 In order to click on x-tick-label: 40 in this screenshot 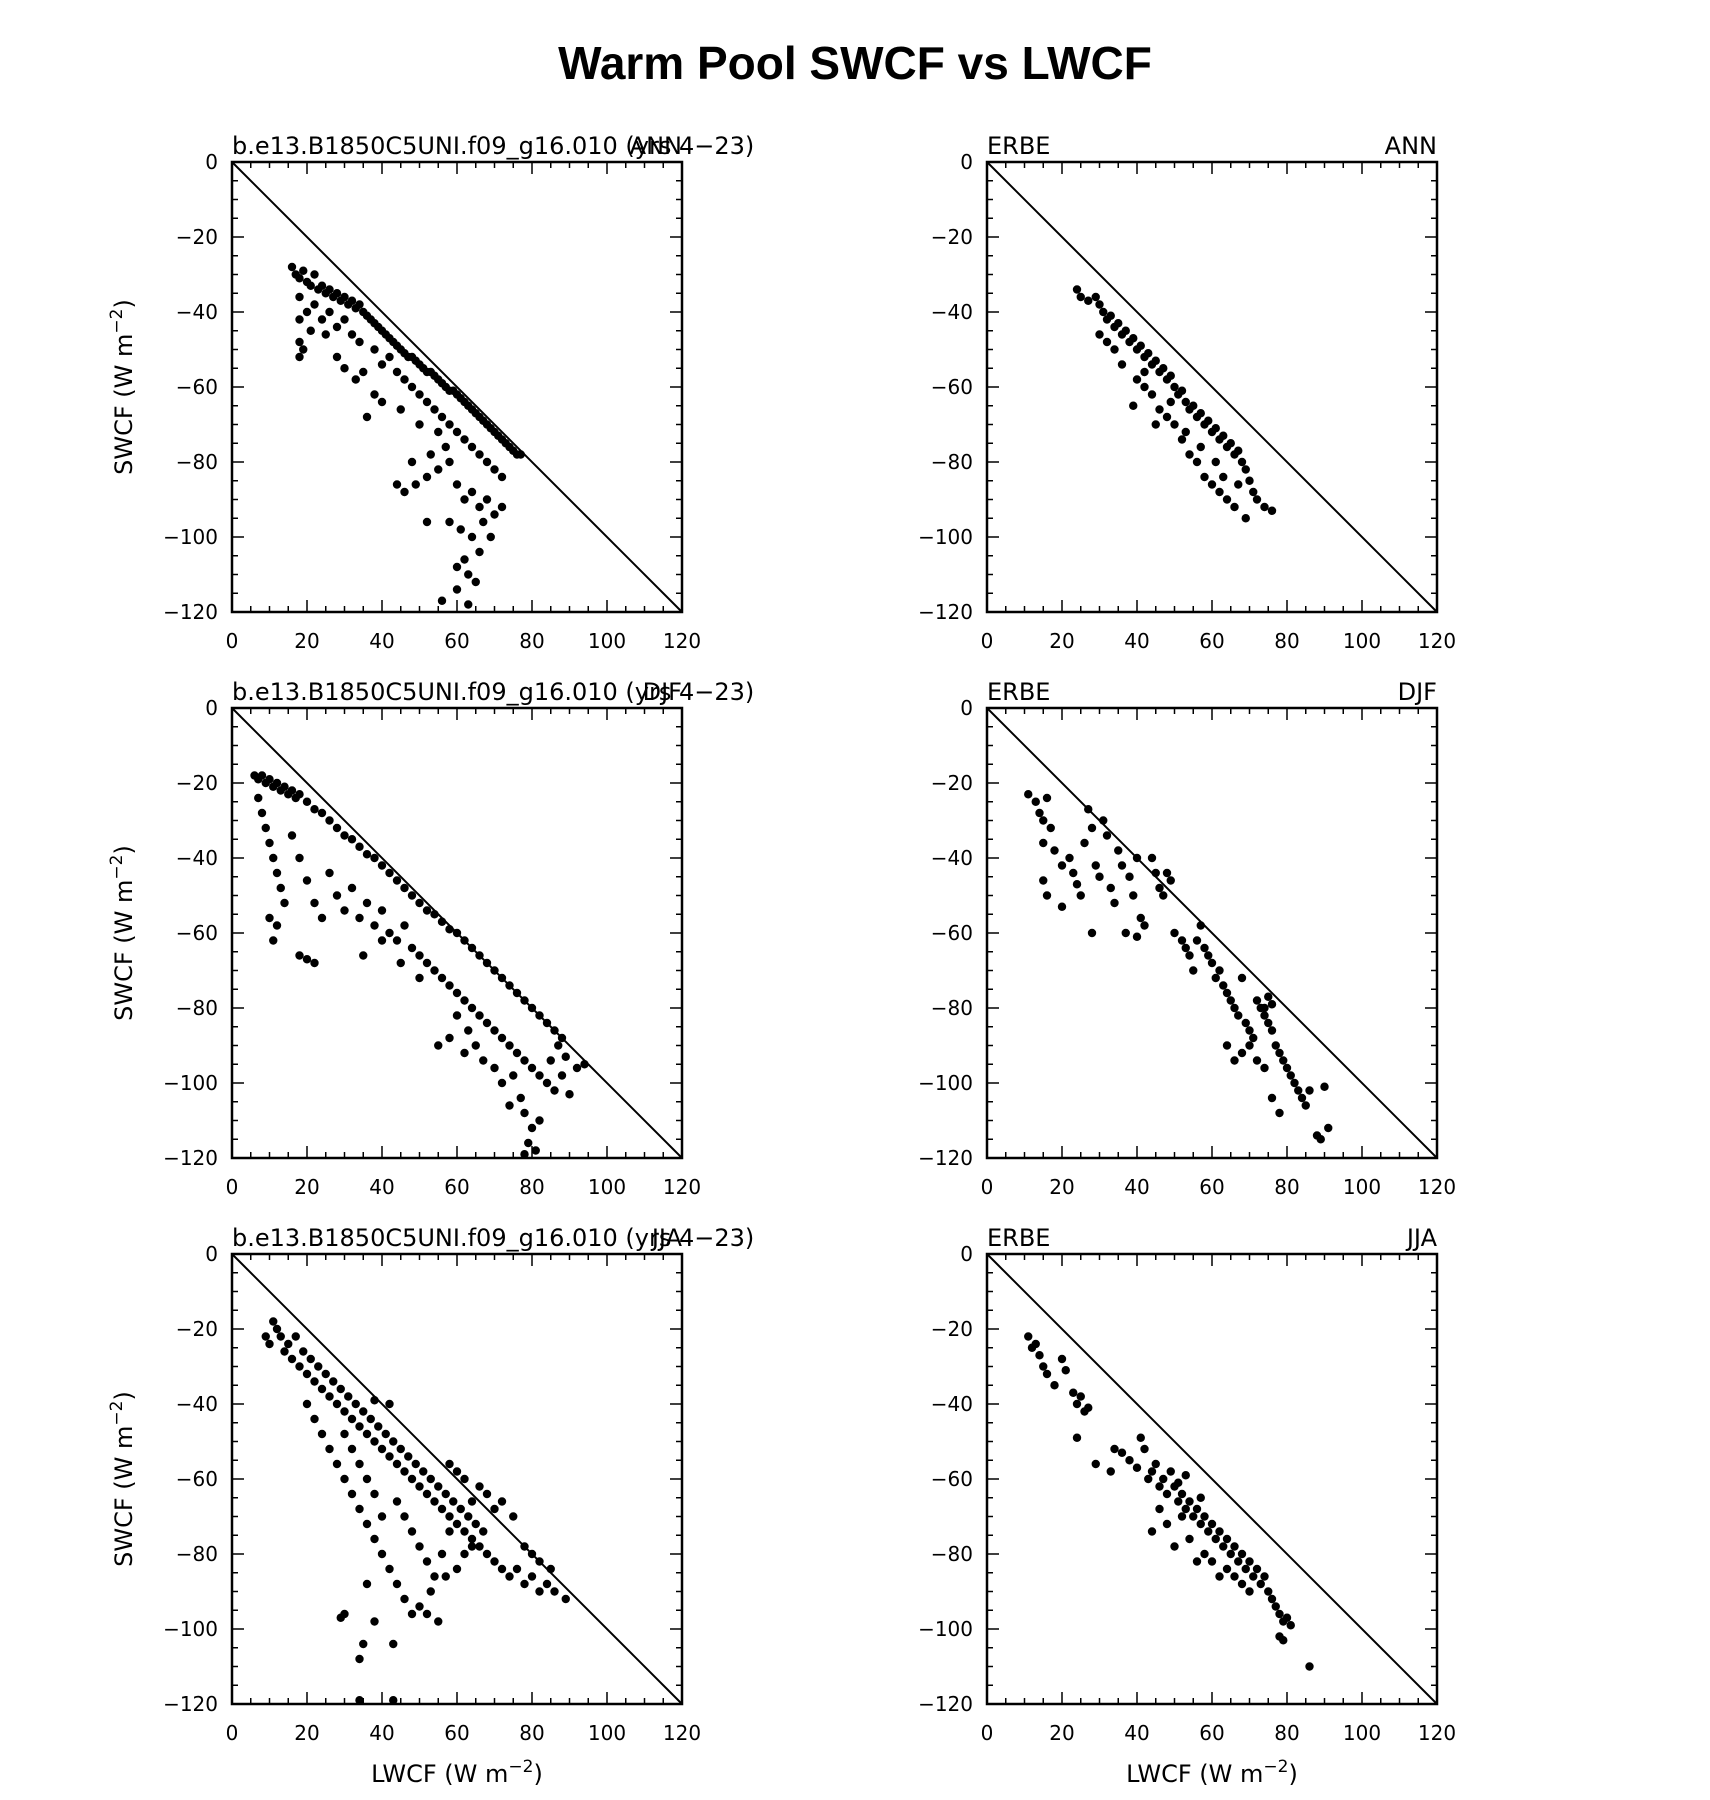, I will do `click(1136, 1733)`.